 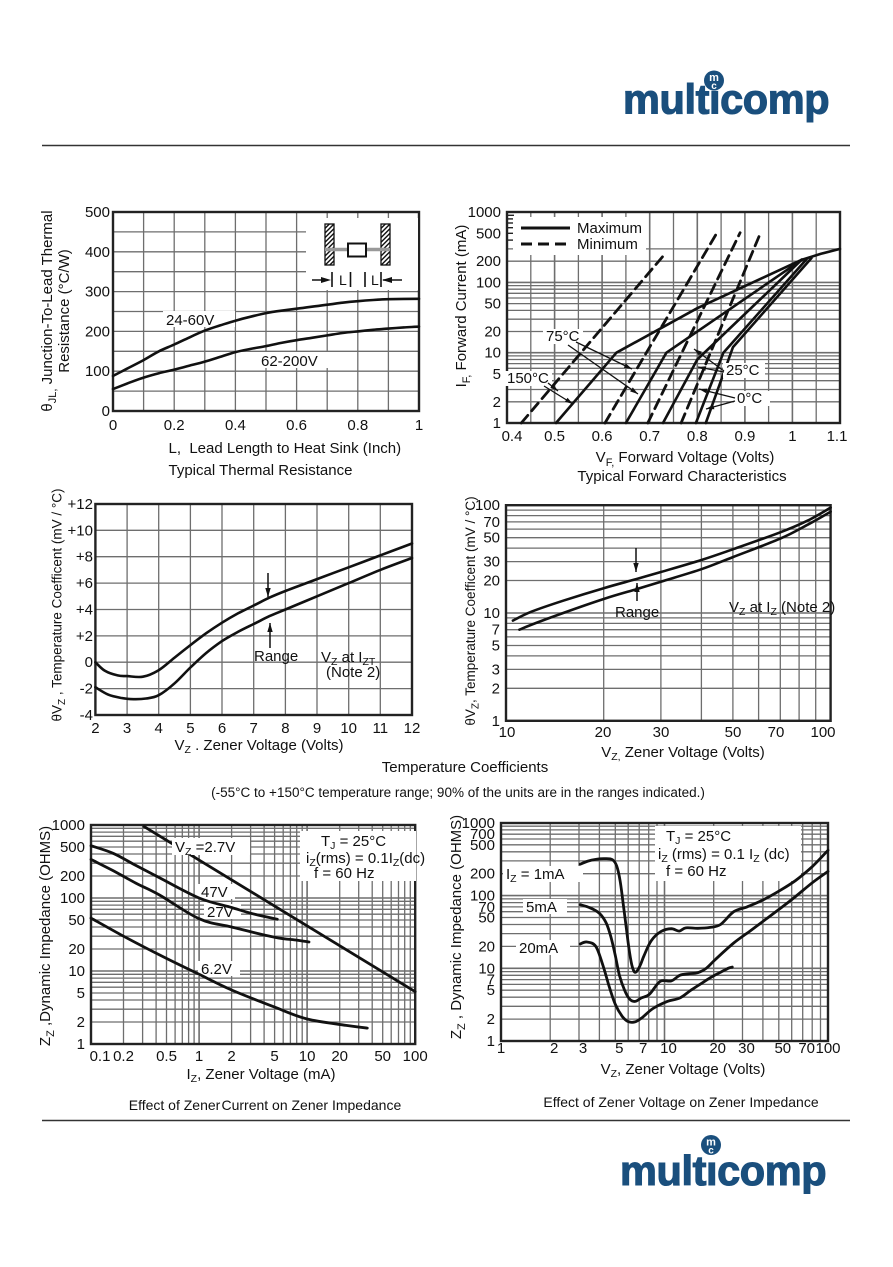 What do you see at coordinates (258, 746) in the screenshot?
I see `svg-text: VZ . Zener Voltage (Volts)` at bounding box center [258, 746].